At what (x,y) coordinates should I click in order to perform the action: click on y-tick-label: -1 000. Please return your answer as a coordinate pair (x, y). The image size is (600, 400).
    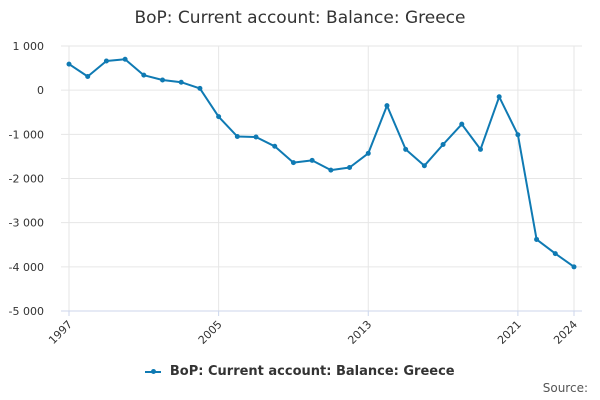
    Looking at the image, I should click on (26, 134).